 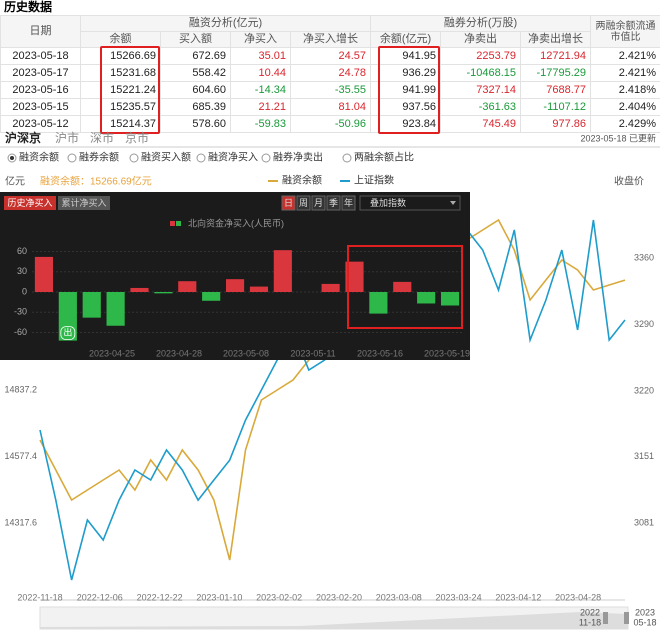 What do you see at coordinates (481, 107) in the screenshot?
I see `table-cell: -361.63` at bounding box center [481, 107].